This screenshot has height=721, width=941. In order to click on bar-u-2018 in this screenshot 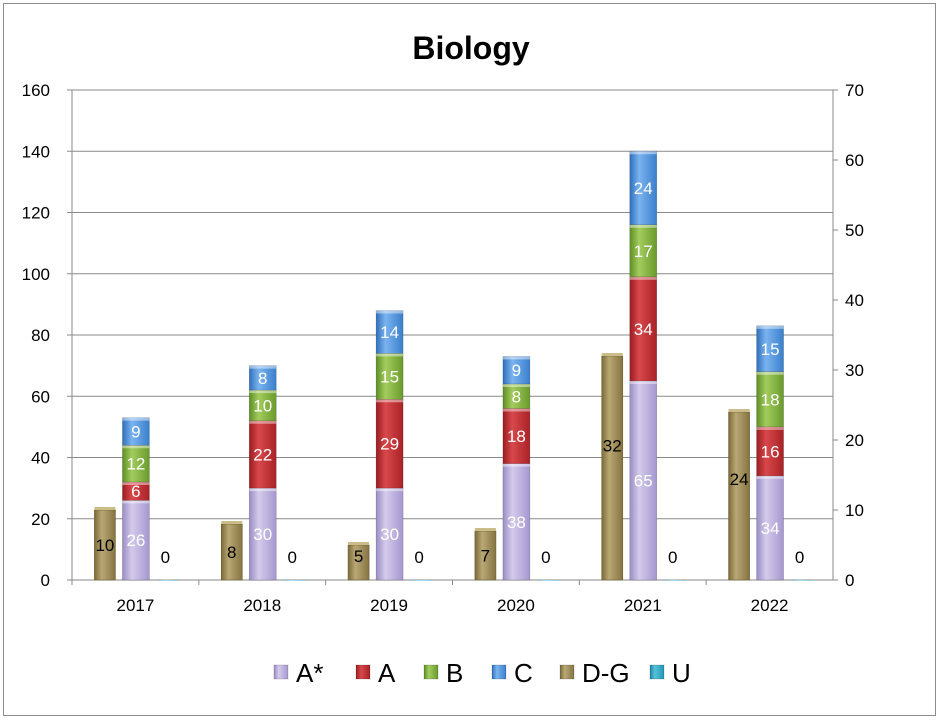, I will do `click(295, 580)`.